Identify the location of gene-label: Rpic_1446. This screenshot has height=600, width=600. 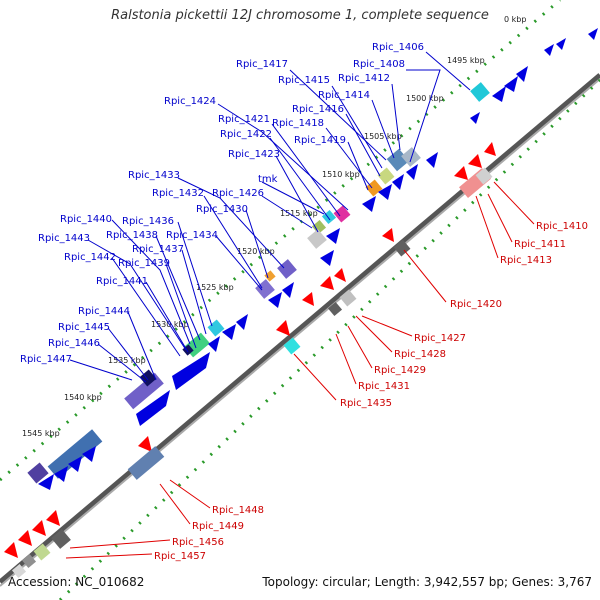
(74, 343).